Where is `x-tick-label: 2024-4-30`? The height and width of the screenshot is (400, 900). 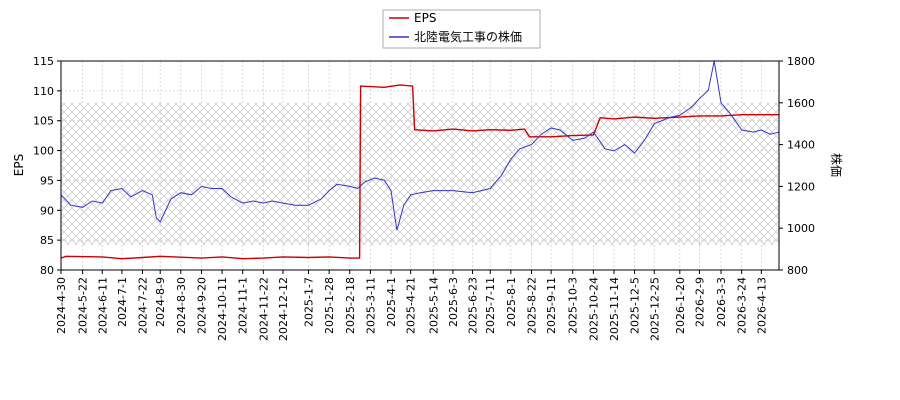
x-tick-label: 2024-4-30 is located at coordinates (61, 305).